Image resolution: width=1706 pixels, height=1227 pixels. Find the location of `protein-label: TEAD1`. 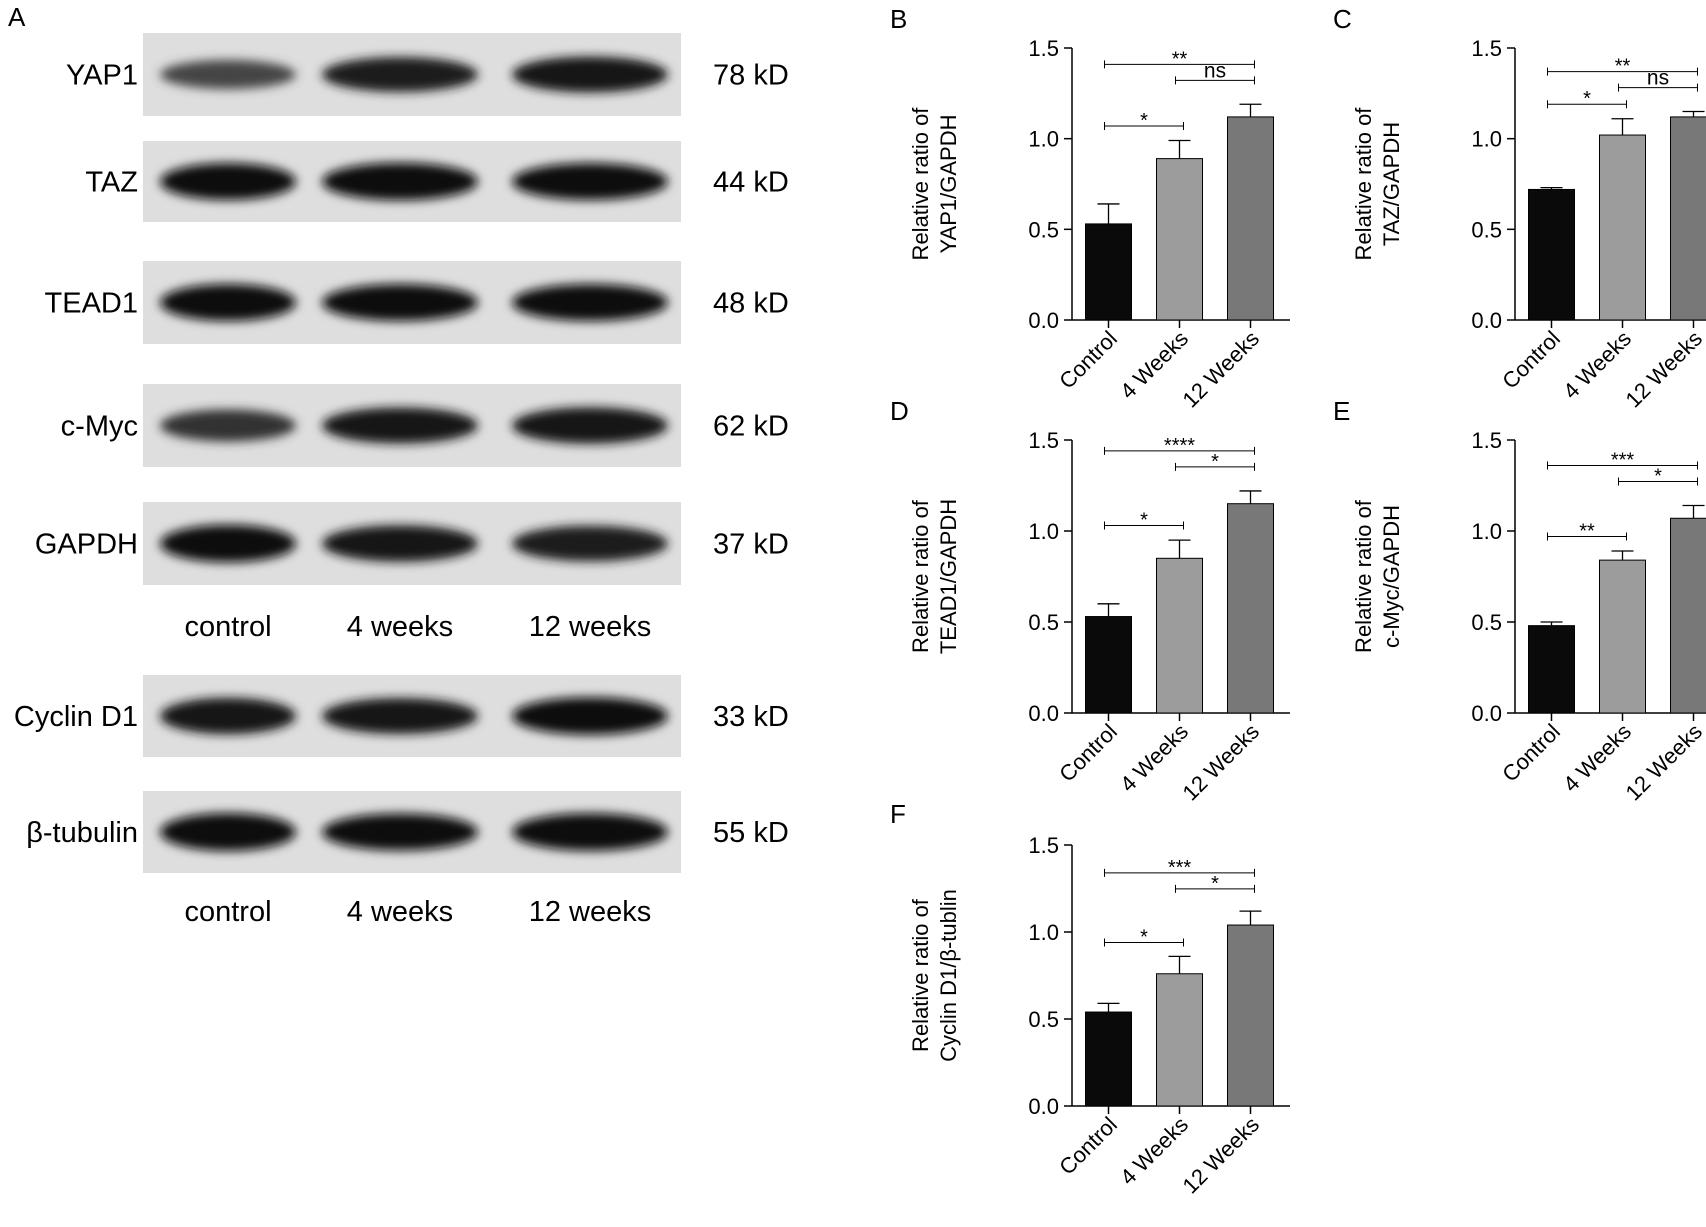

protein-label: TEAD1 is located at coordinates (91, 304).